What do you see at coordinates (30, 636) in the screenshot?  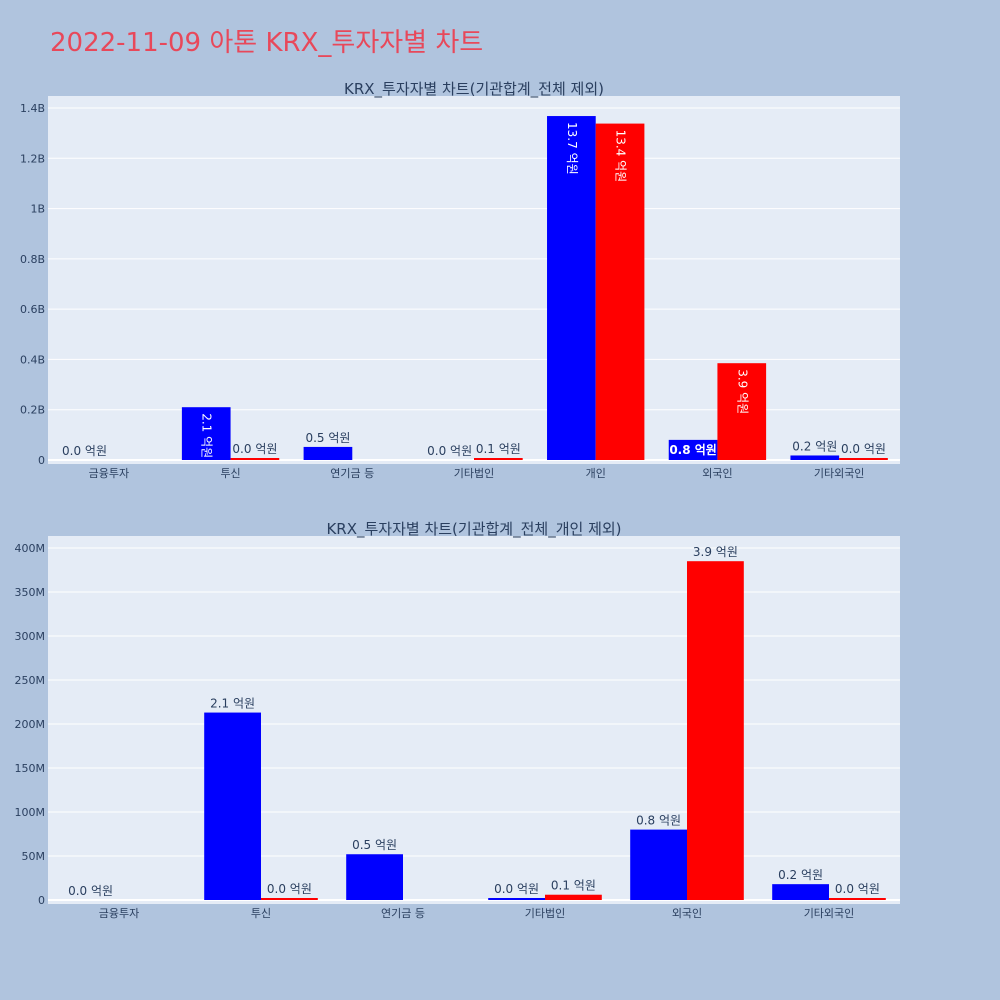 I see `y-tick-label: 300M` at bounding box center [30, 636].